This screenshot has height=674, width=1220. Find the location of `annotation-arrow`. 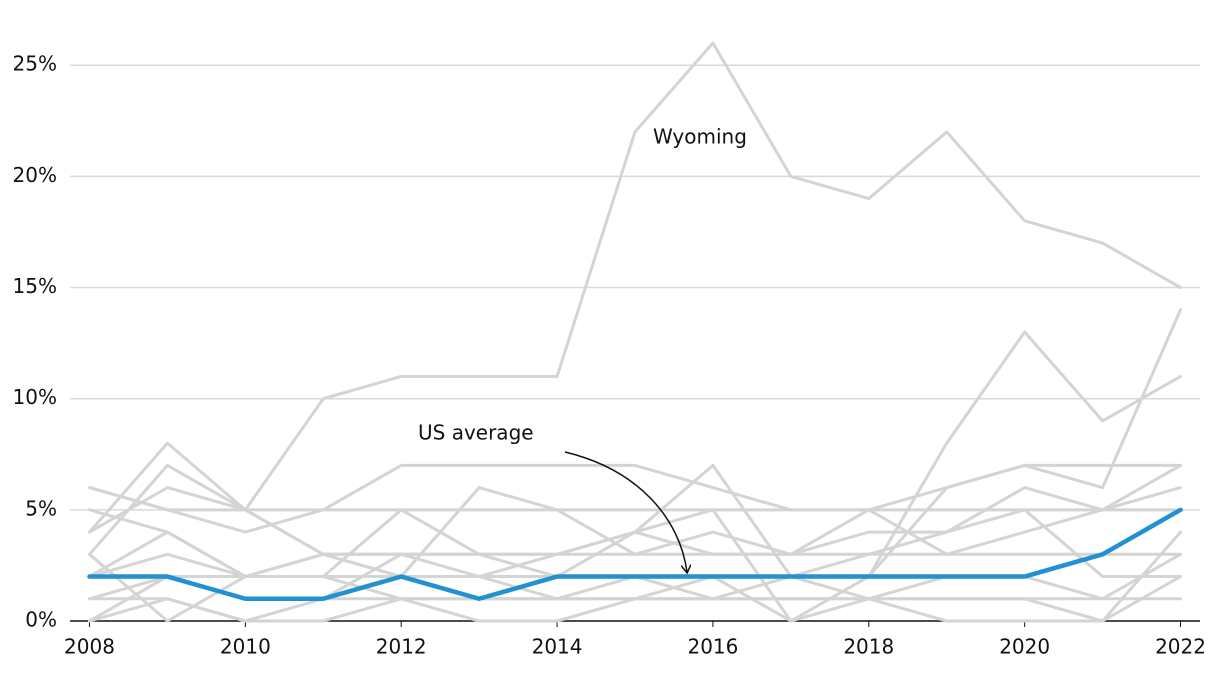

annotation-arrow is located at coordinates (625, 511).